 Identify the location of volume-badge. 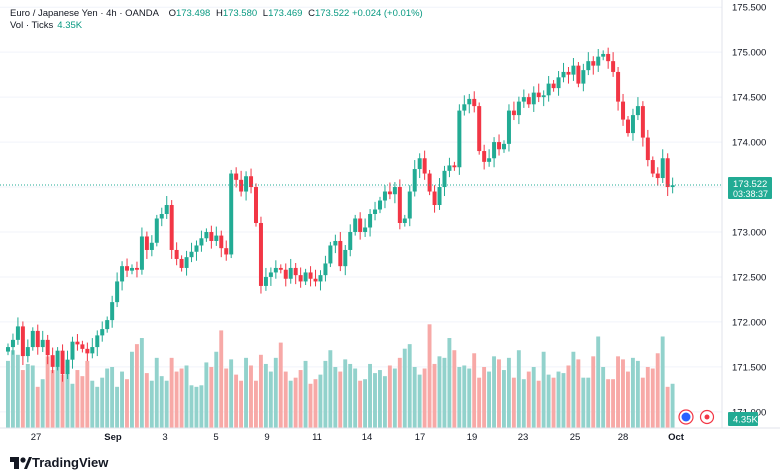
(743, 419).